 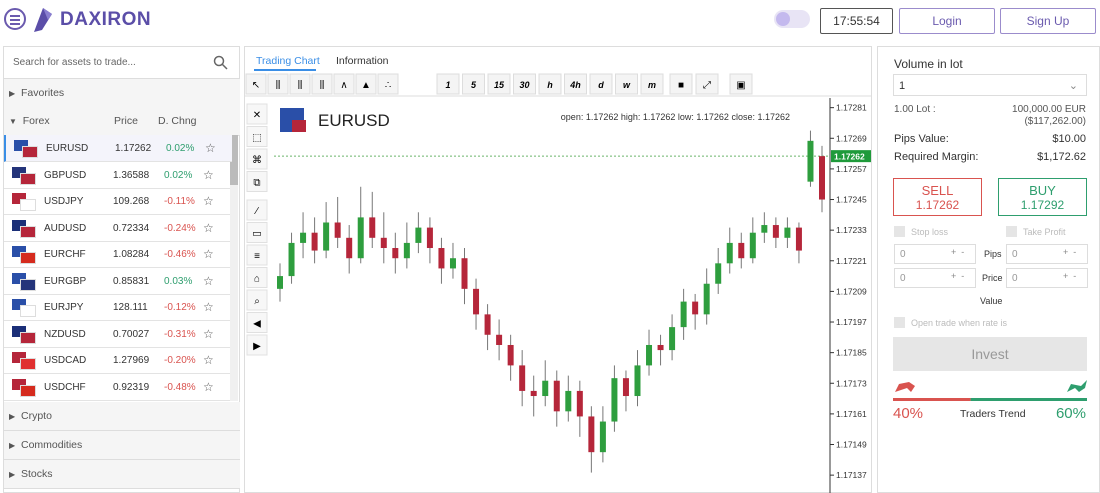 What do you see at coordinates (1048, 21) in the screenshot?
I see `signup-button: Sign Up` at bounding box center [1048, 21].